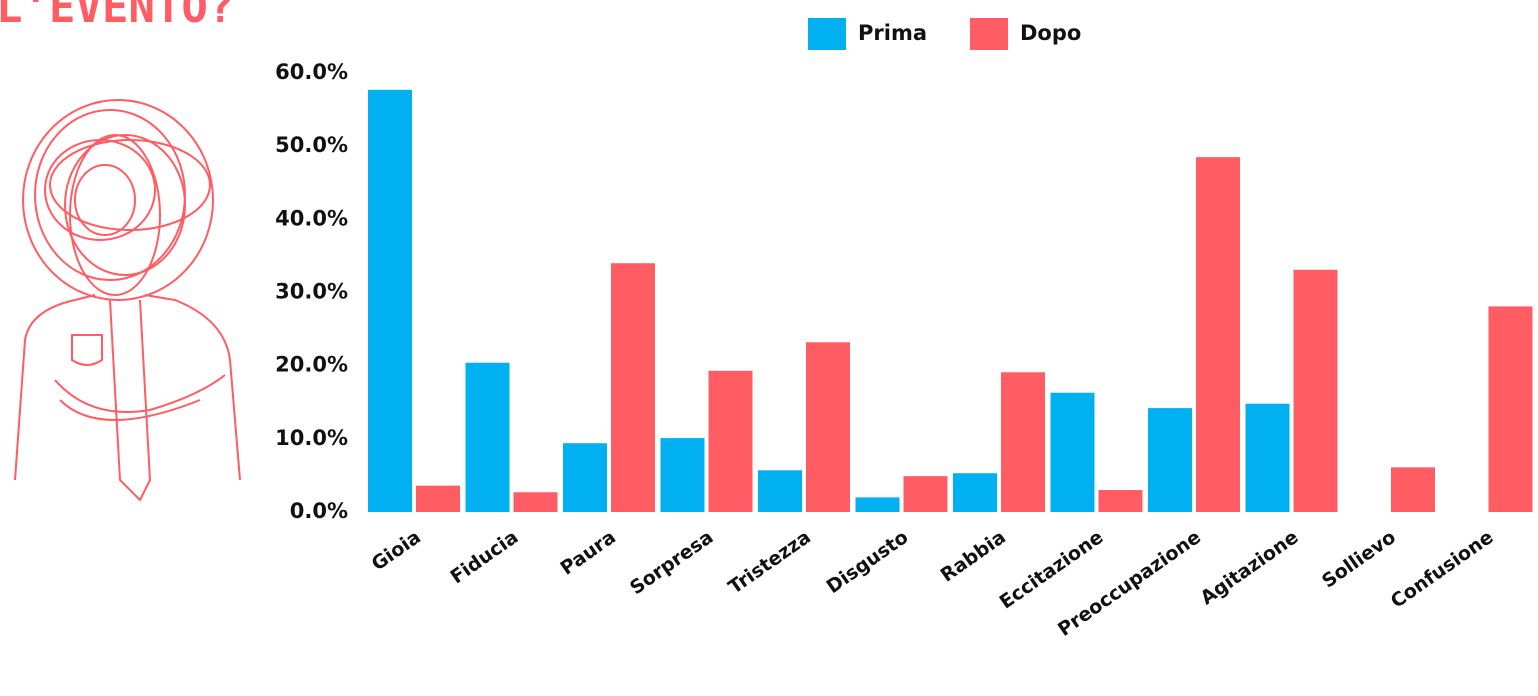 This screenshot has width=1538, height=696. What do you see at coordinates (311, 438) in the screenshot?
I see `y-tick-label: 10.0%` at bounding box center [311, 438].